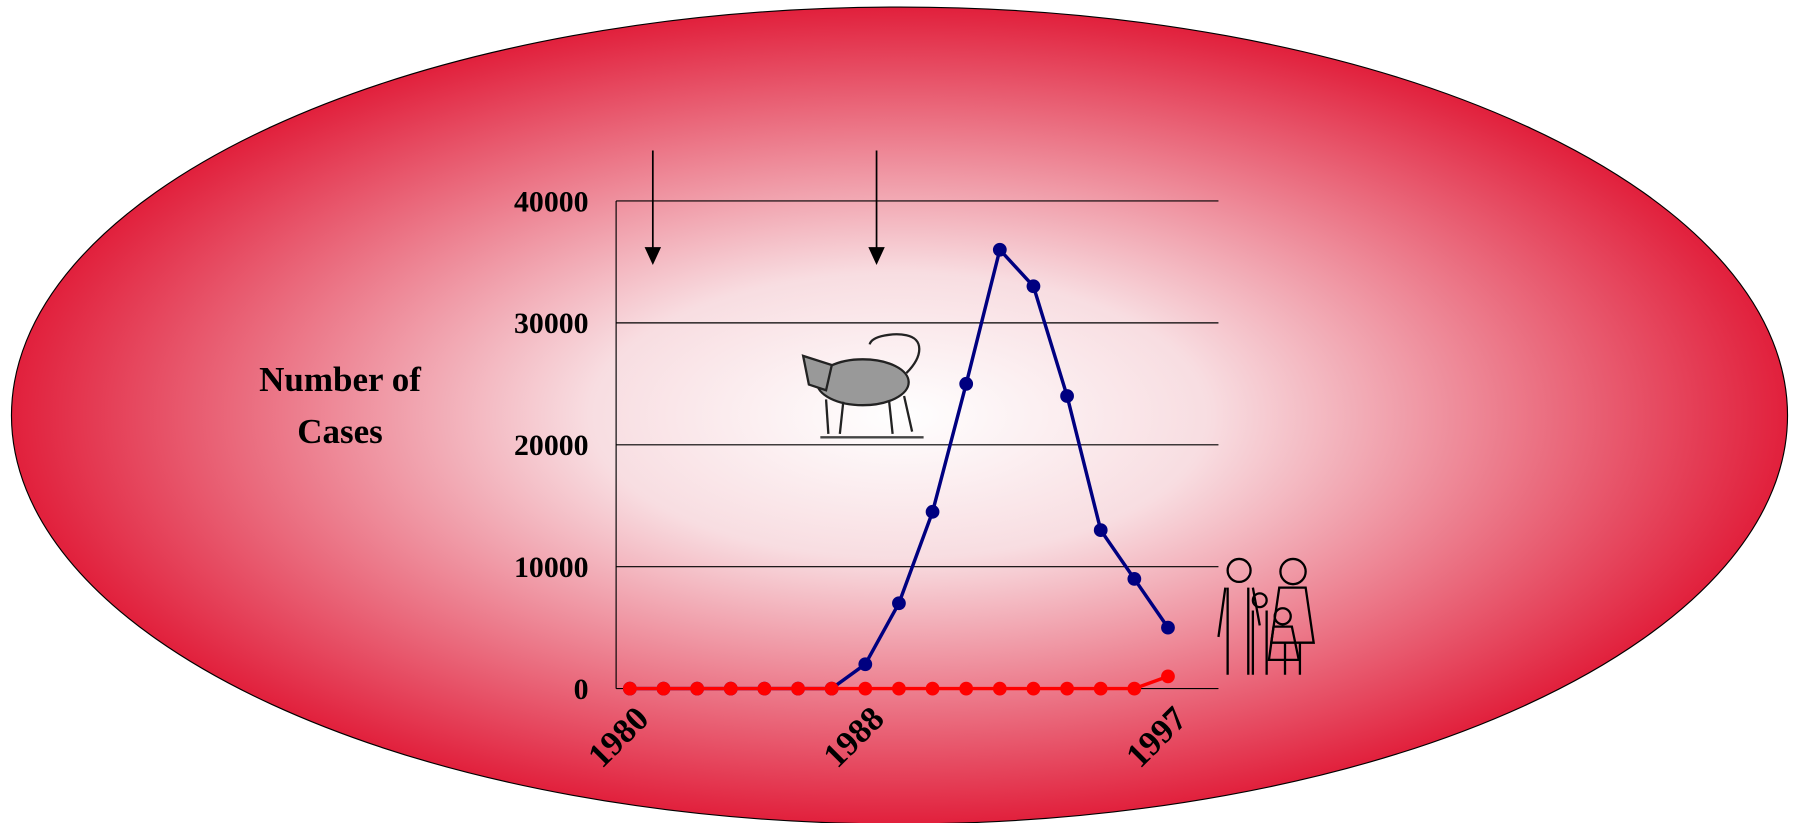  What do you see at coordinates (1266, 616) in the screenshot?
I see `family-icon` at bounding box center [1266, 616].